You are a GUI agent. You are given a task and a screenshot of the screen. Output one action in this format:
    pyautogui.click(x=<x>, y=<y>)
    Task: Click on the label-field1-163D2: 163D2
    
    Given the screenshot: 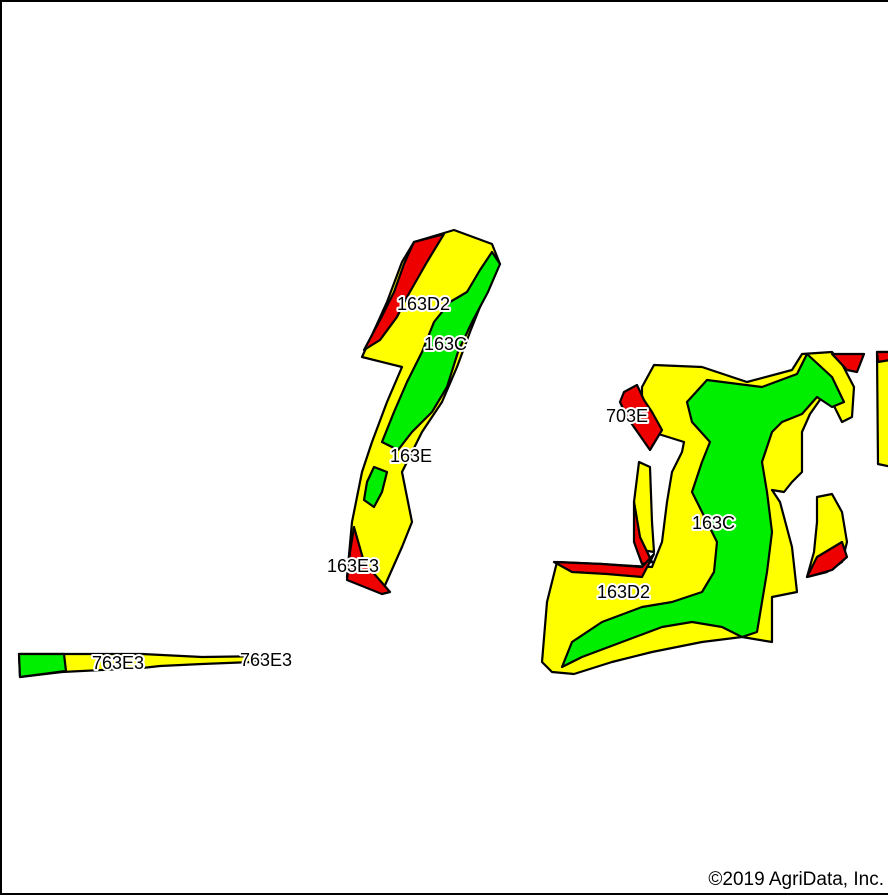 What is the action you would take?
    pyautogui.click(x=423, y=304)
    